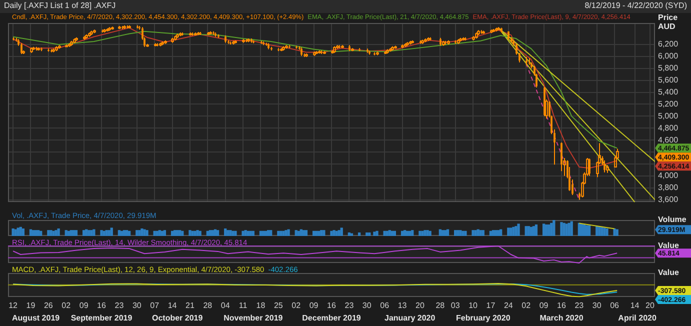  I want to click on y-tick-label: 3,800, so click(668, 187).